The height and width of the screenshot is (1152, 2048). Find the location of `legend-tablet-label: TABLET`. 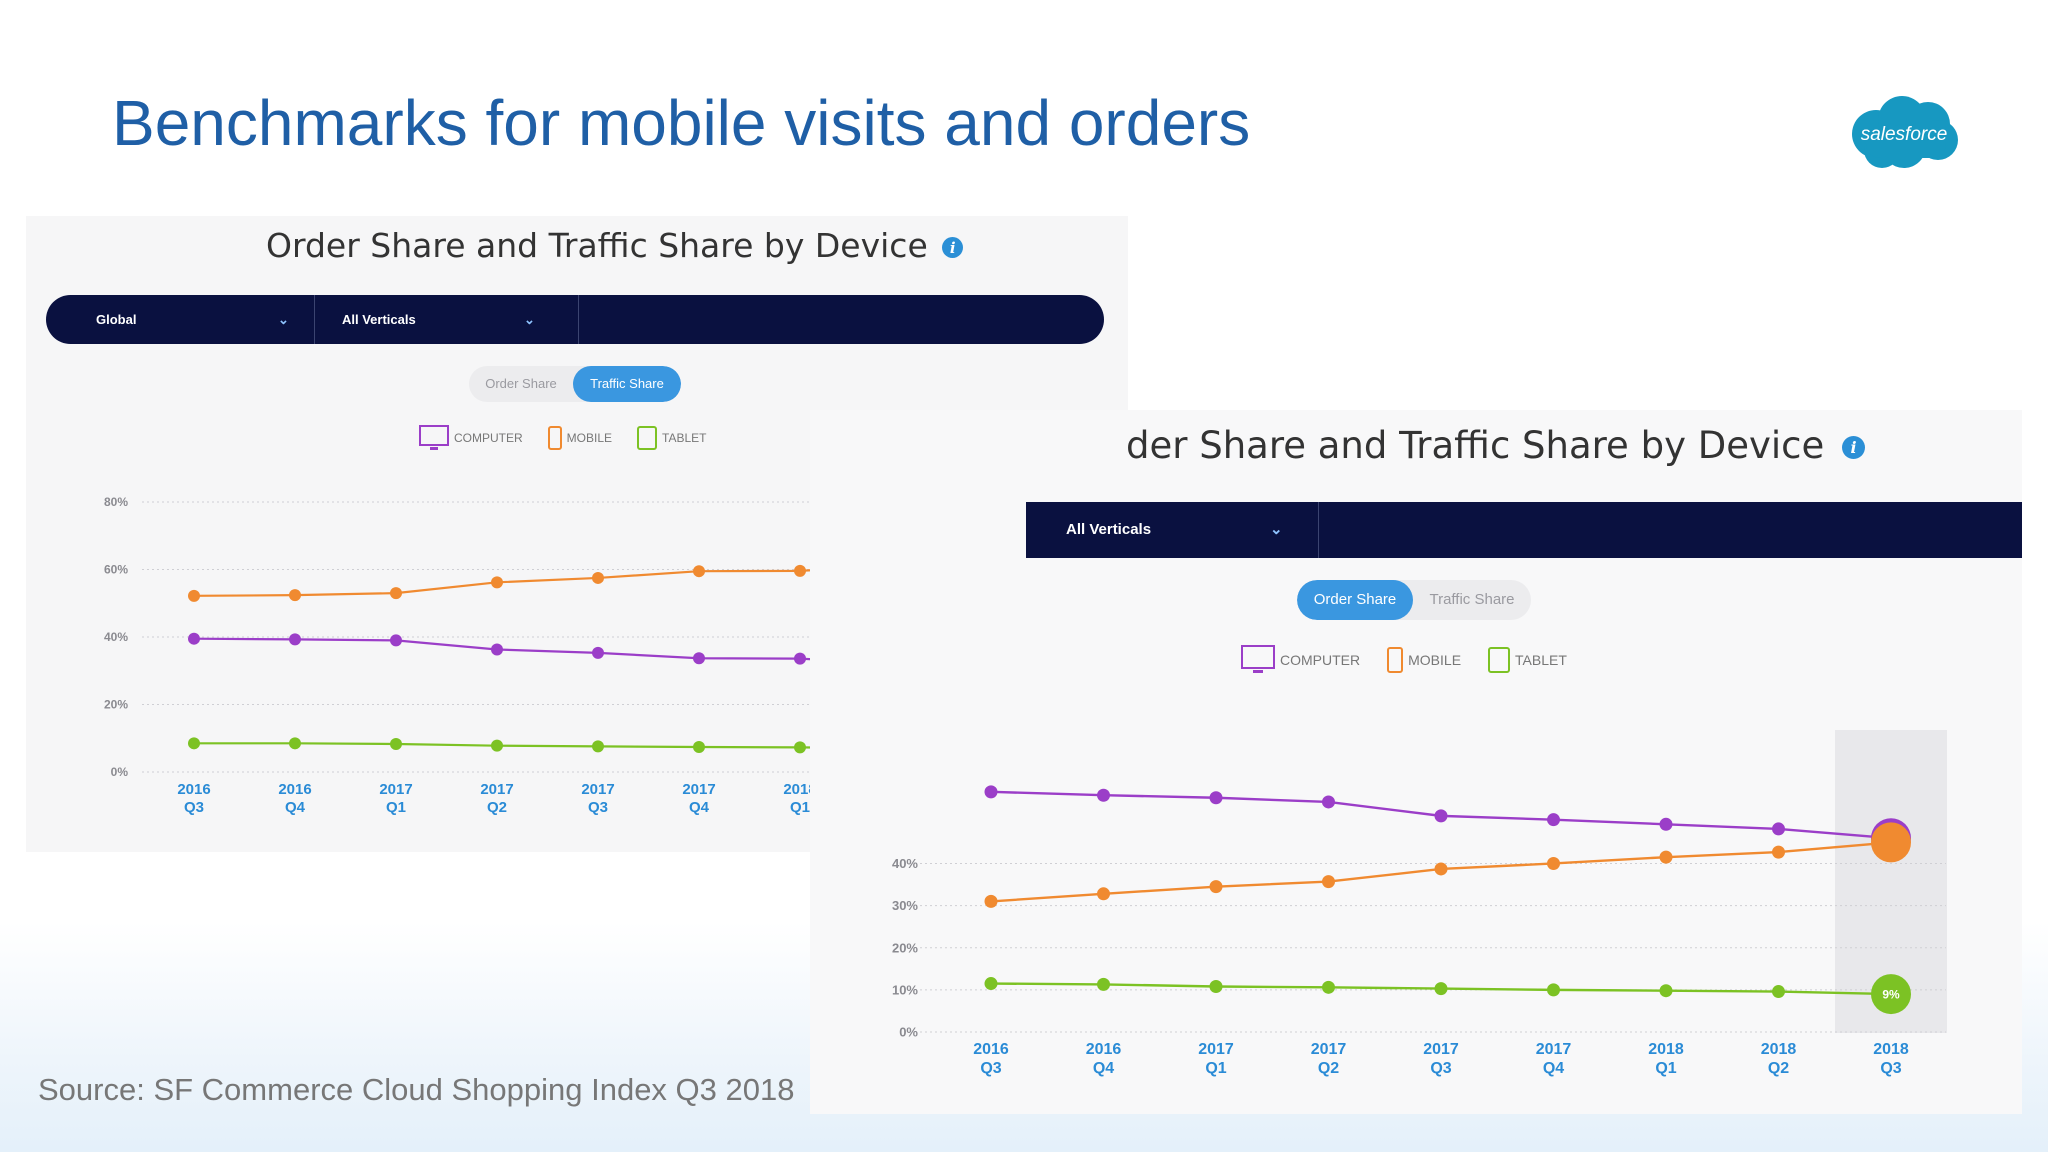

legend-tablet-label: TABLET is located at coordinates (684, 438).